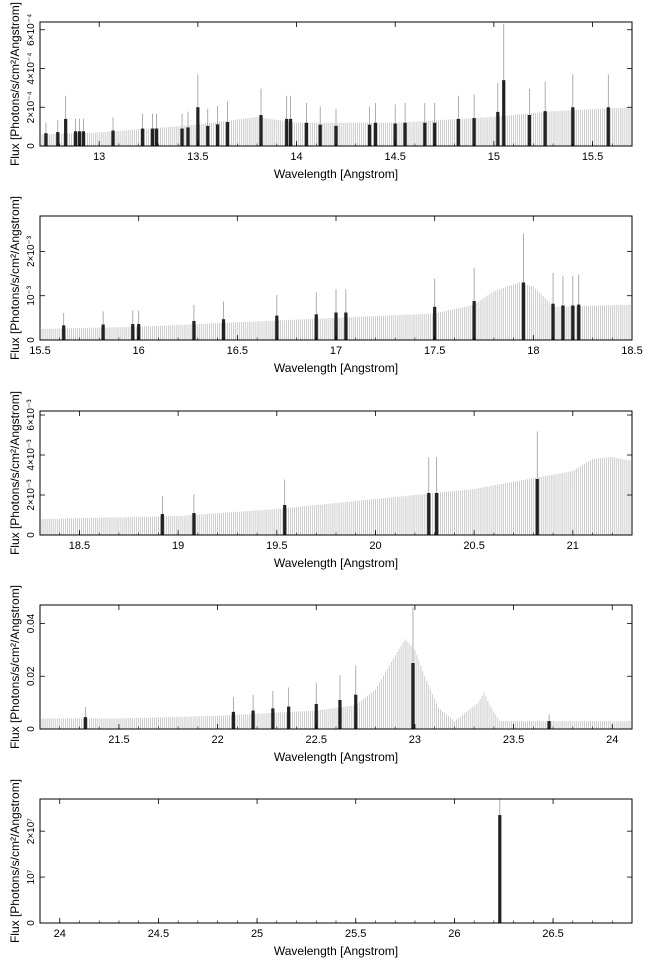 This screenshot has width=653, height=977. Describe the element at coordinates (296, 157) in the screenshot. I see `x-tick-label: 14` at that location.